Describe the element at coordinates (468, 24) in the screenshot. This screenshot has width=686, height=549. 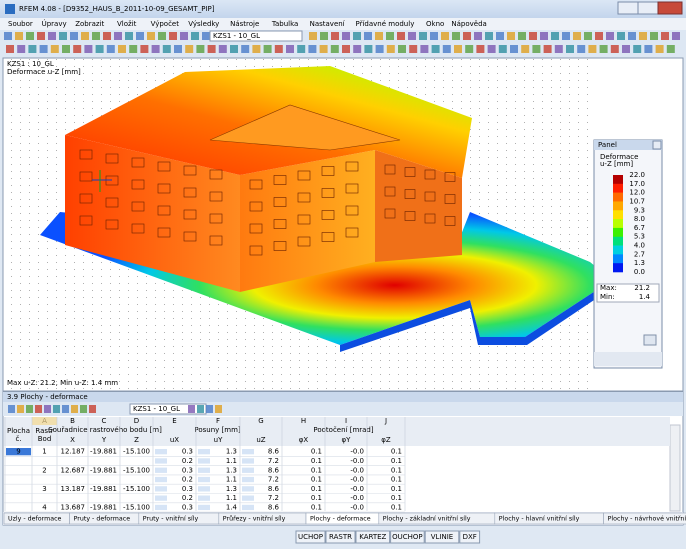
I see `menu-item: Nápověda` at that location.